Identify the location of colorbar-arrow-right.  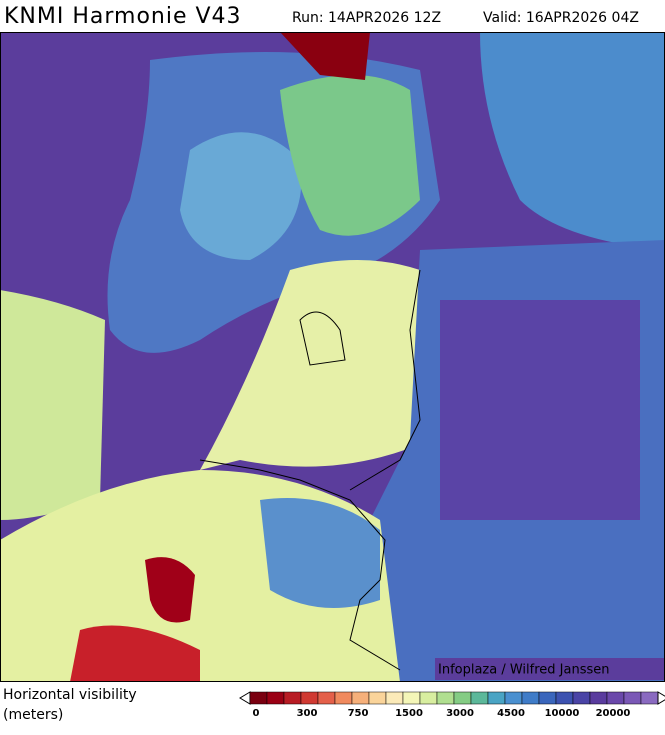
(661, 698).